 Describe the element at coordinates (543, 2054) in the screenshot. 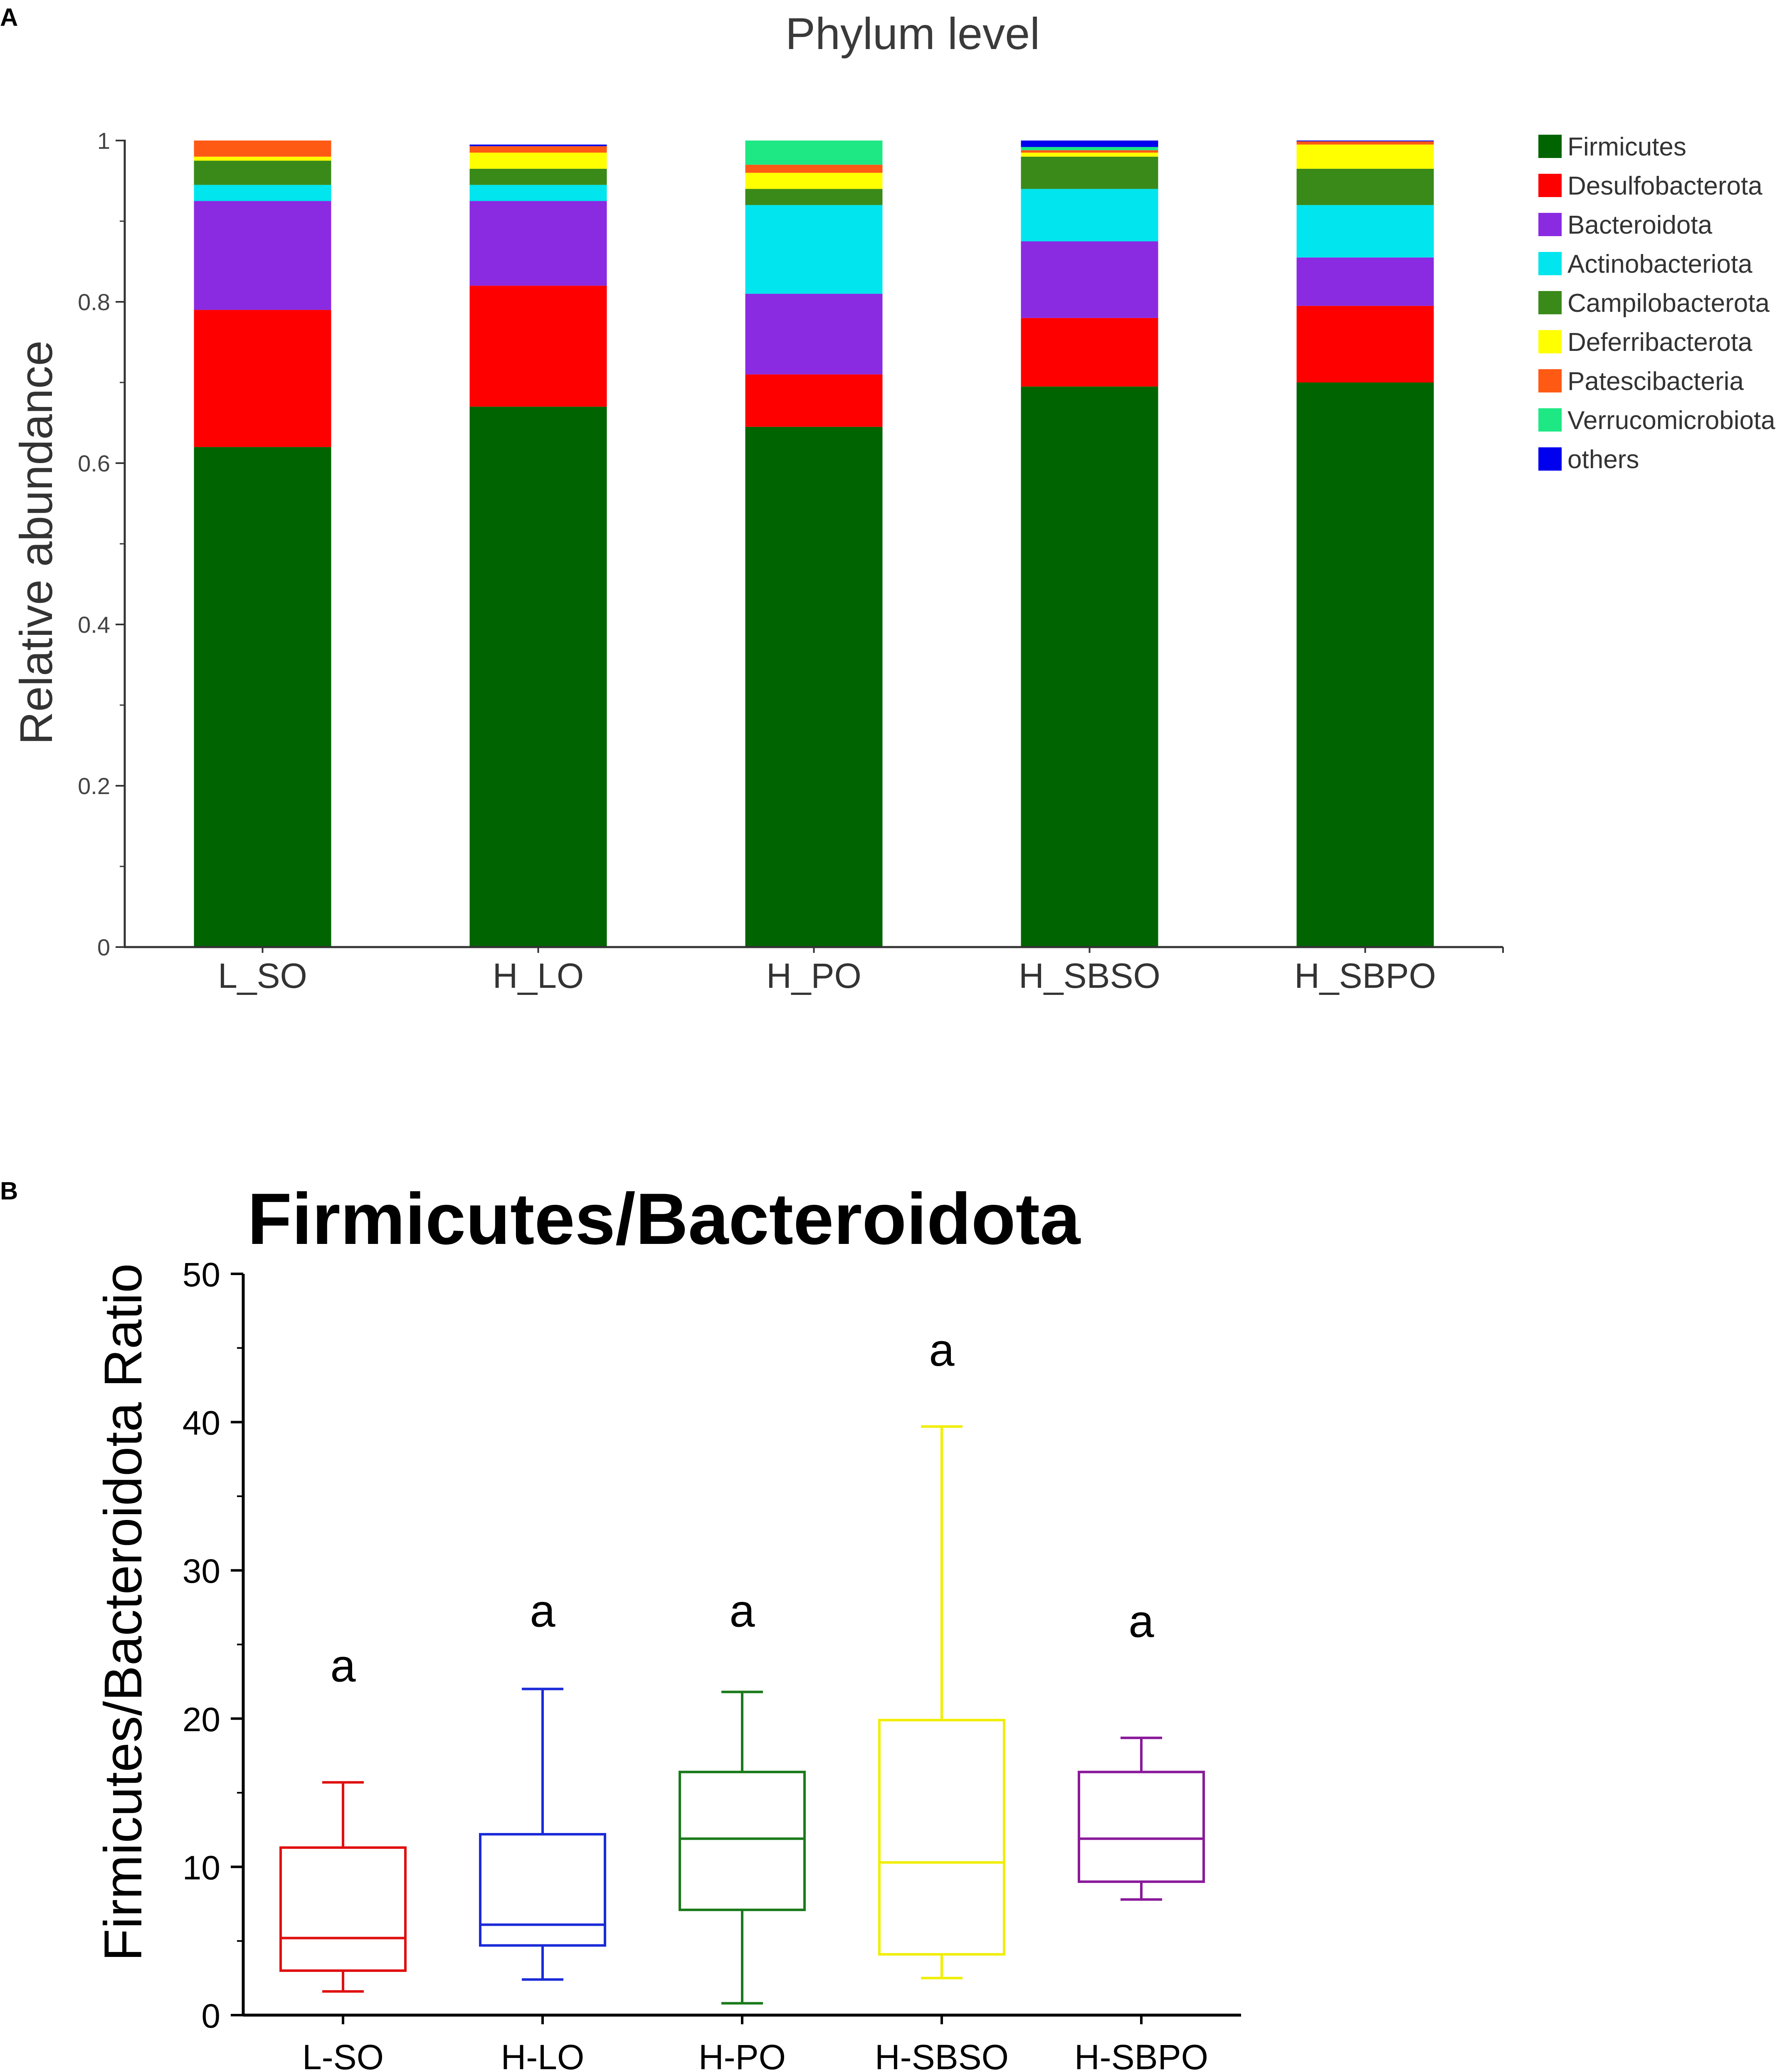

I see `x-tick-label: H-LO` at that location.